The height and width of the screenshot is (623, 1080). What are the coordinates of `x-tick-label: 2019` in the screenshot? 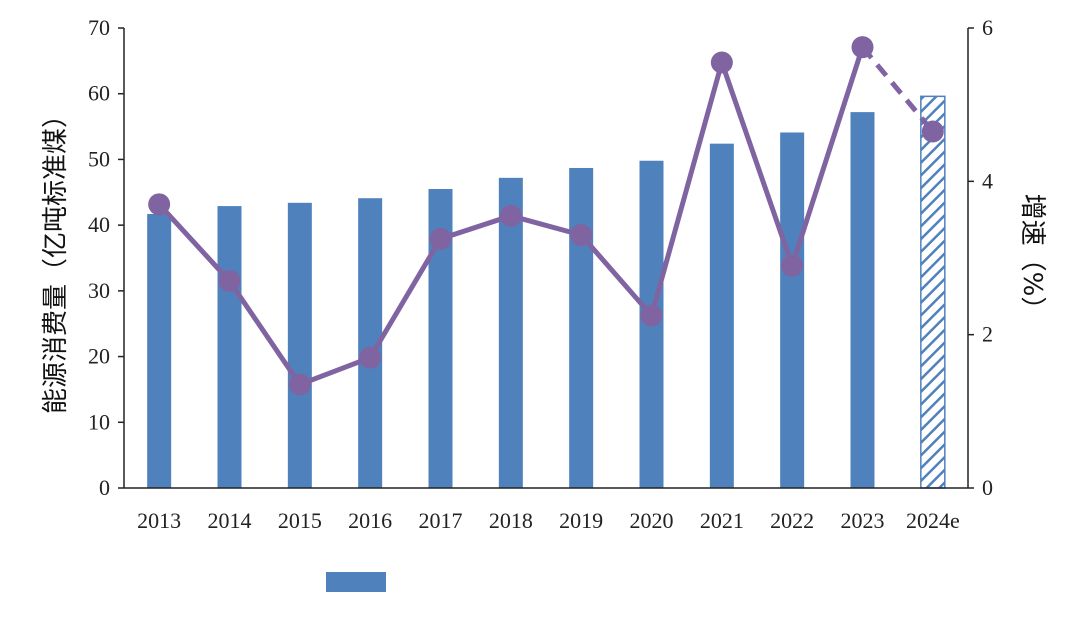 It's located at (581, 520).